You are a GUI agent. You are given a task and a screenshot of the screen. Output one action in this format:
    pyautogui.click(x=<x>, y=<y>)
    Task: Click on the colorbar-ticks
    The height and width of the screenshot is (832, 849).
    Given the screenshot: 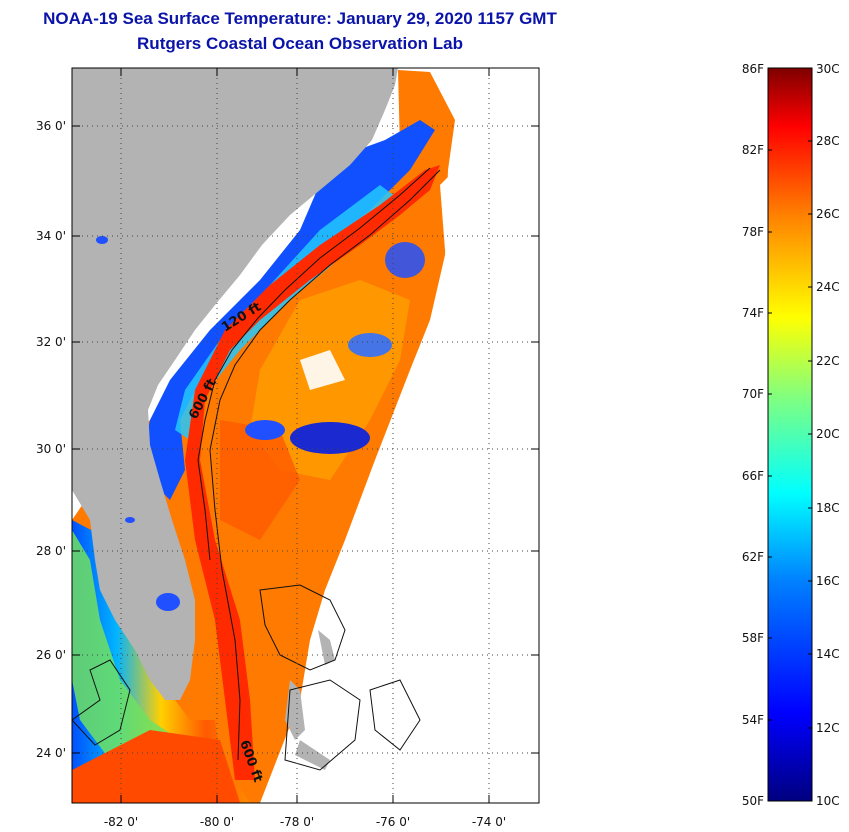 What is the action you would take?
    pyautogui.click(x=790, y=434)
    